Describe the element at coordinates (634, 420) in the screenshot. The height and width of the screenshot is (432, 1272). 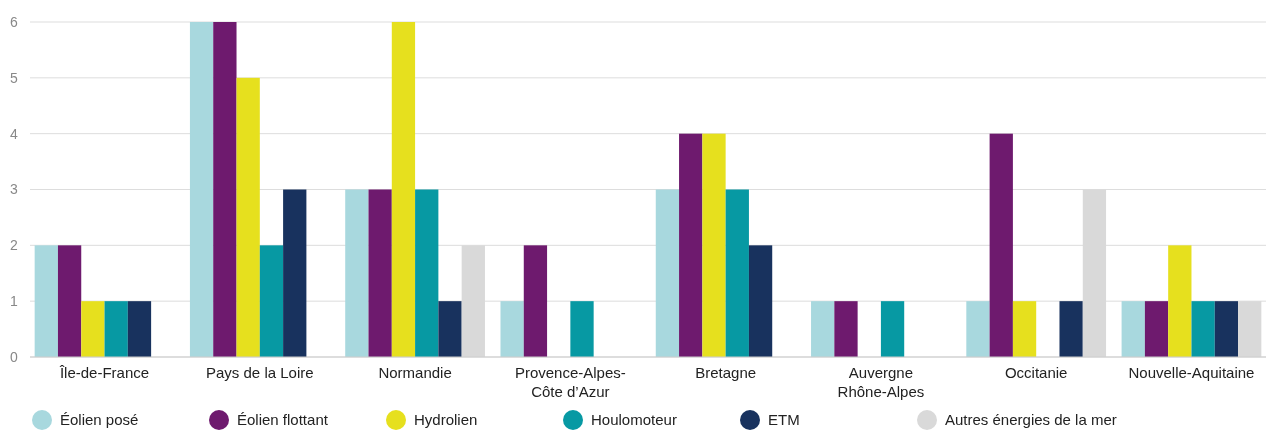
I see `legend-label: Houlomoteur` at that location.